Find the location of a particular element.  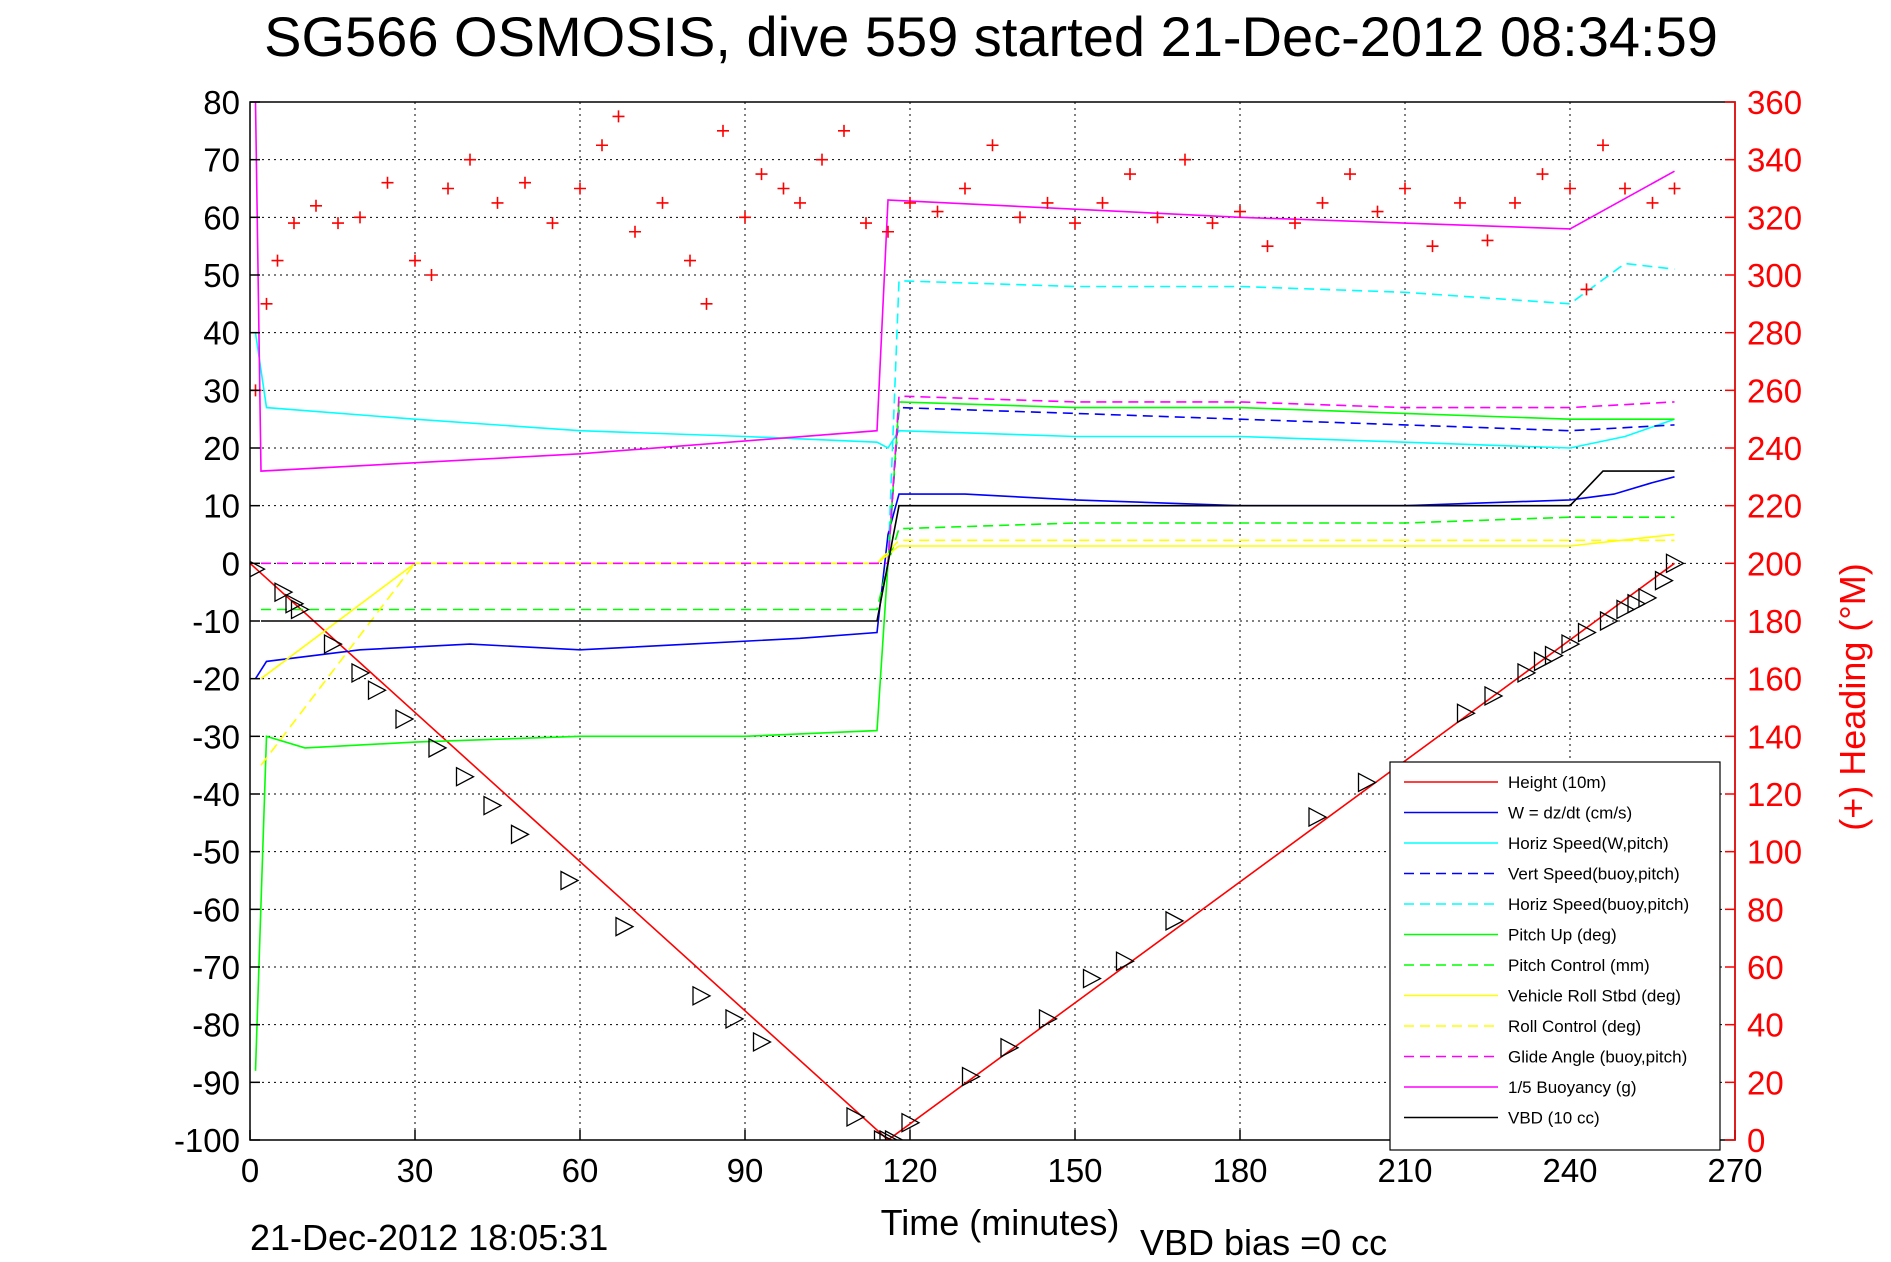

y-right-tick-label: 360 is located at coordinates (1774, 102).